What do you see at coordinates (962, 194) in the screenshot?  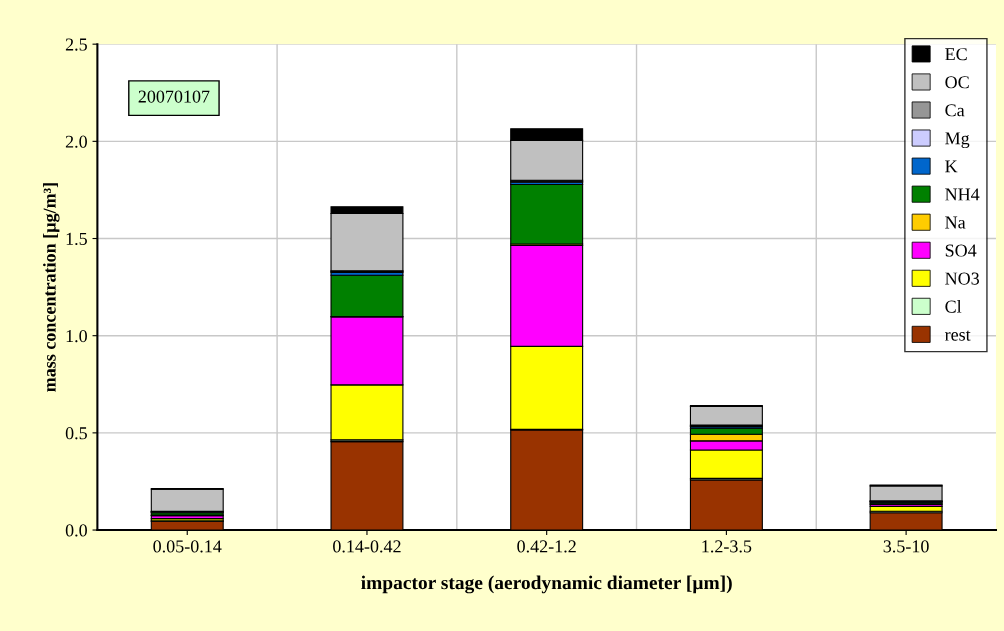 I see `legend-label: NH4` at bounding box center [962, 194].